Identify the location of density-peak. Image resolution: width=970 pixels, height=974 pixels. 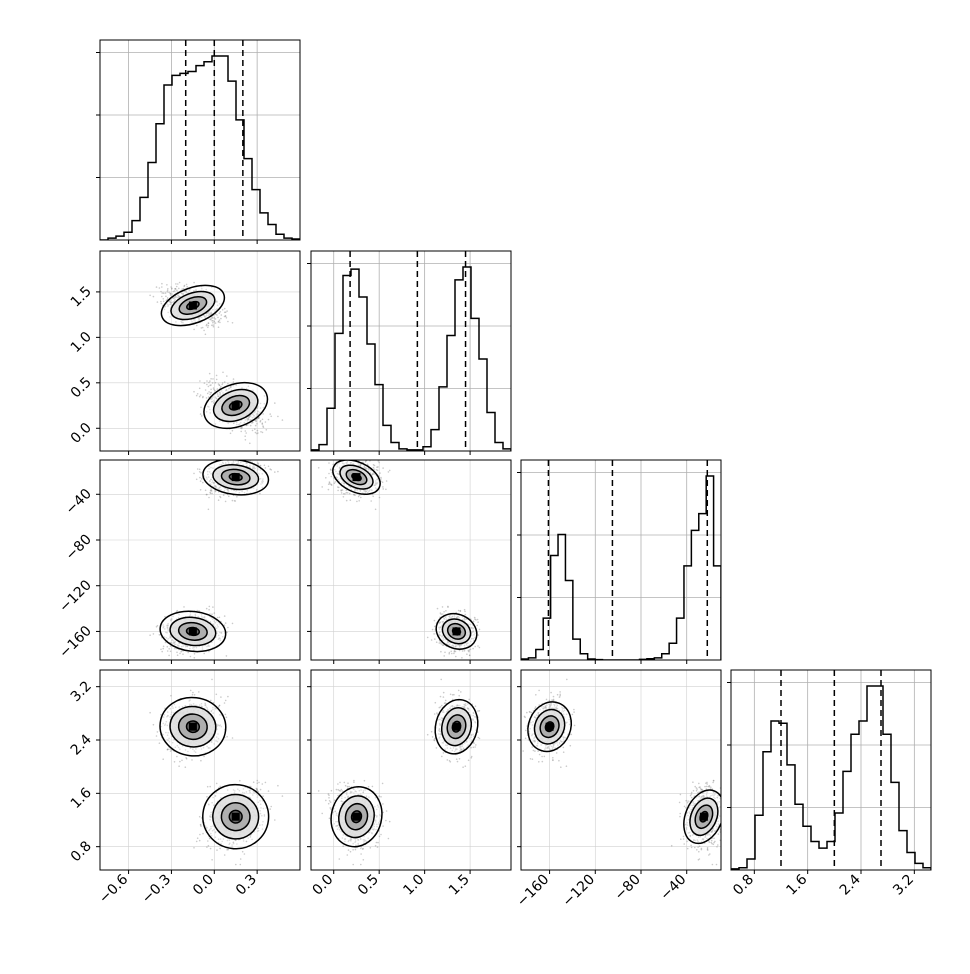
(193, 631).